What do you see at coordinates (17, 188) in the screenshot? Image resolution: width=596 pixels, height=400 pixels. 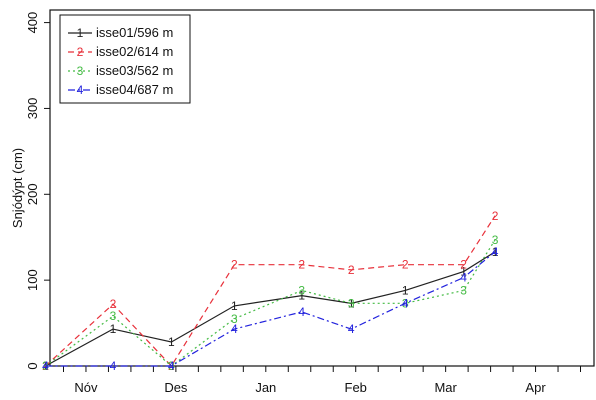 I see `y-axis-label: Snjódýpt (cm)` at bounding box center [17, 188].